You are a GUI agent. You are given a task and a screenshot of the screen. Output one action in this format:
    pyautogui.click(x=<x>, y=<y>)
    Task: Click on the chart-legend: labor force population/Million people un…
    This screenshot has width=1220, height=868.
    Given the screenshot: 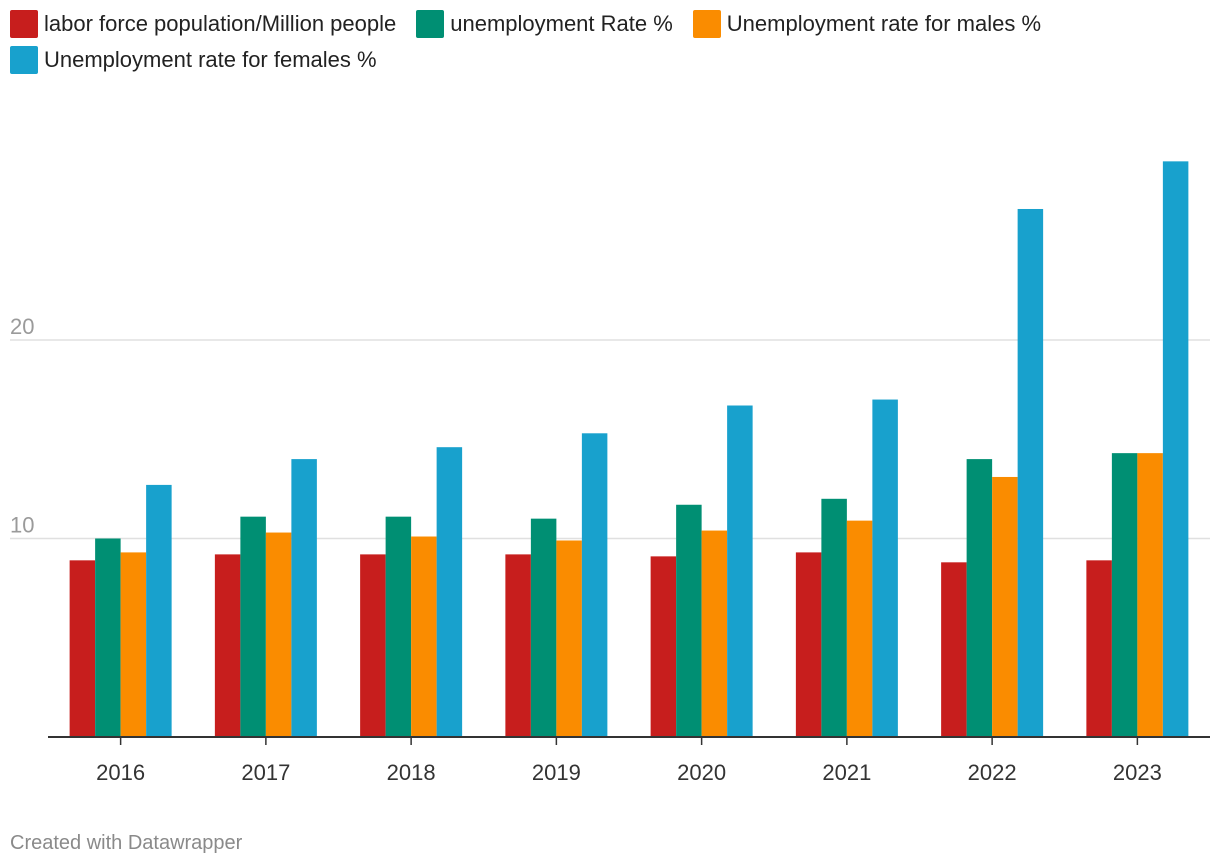 What is the action you would take?
    pyautogui.click(x=610, y=42)
    